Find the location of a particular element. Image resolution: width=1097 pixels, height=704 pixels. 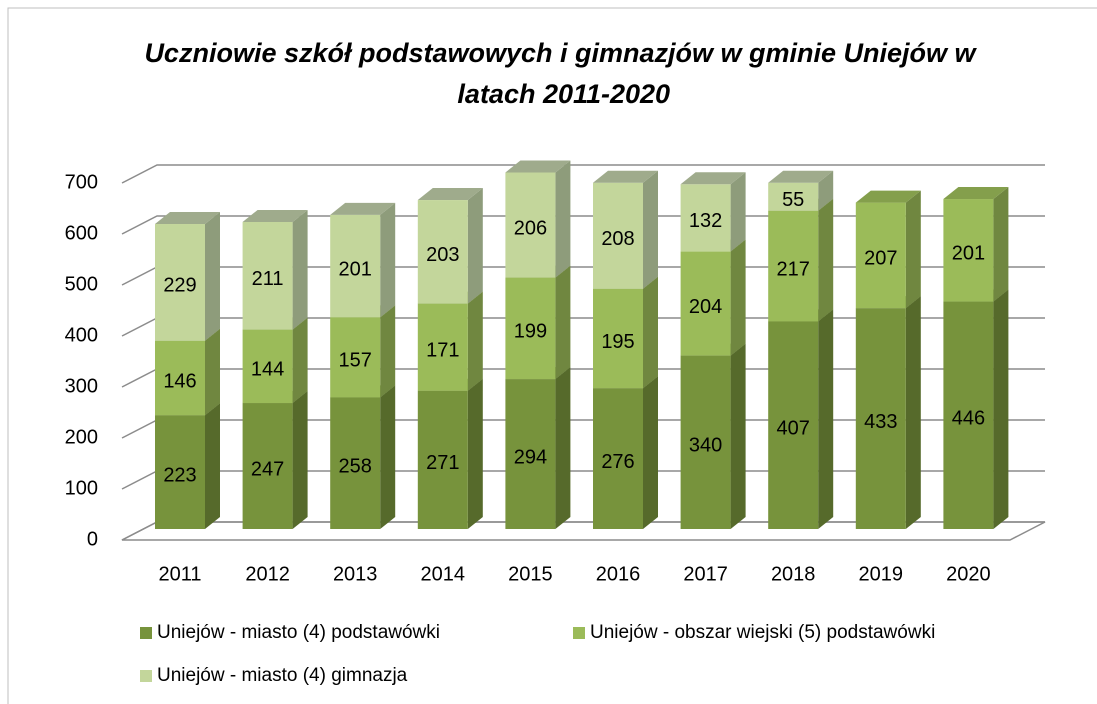

y-tick-label: 500 is located at coordinates (81, 284).